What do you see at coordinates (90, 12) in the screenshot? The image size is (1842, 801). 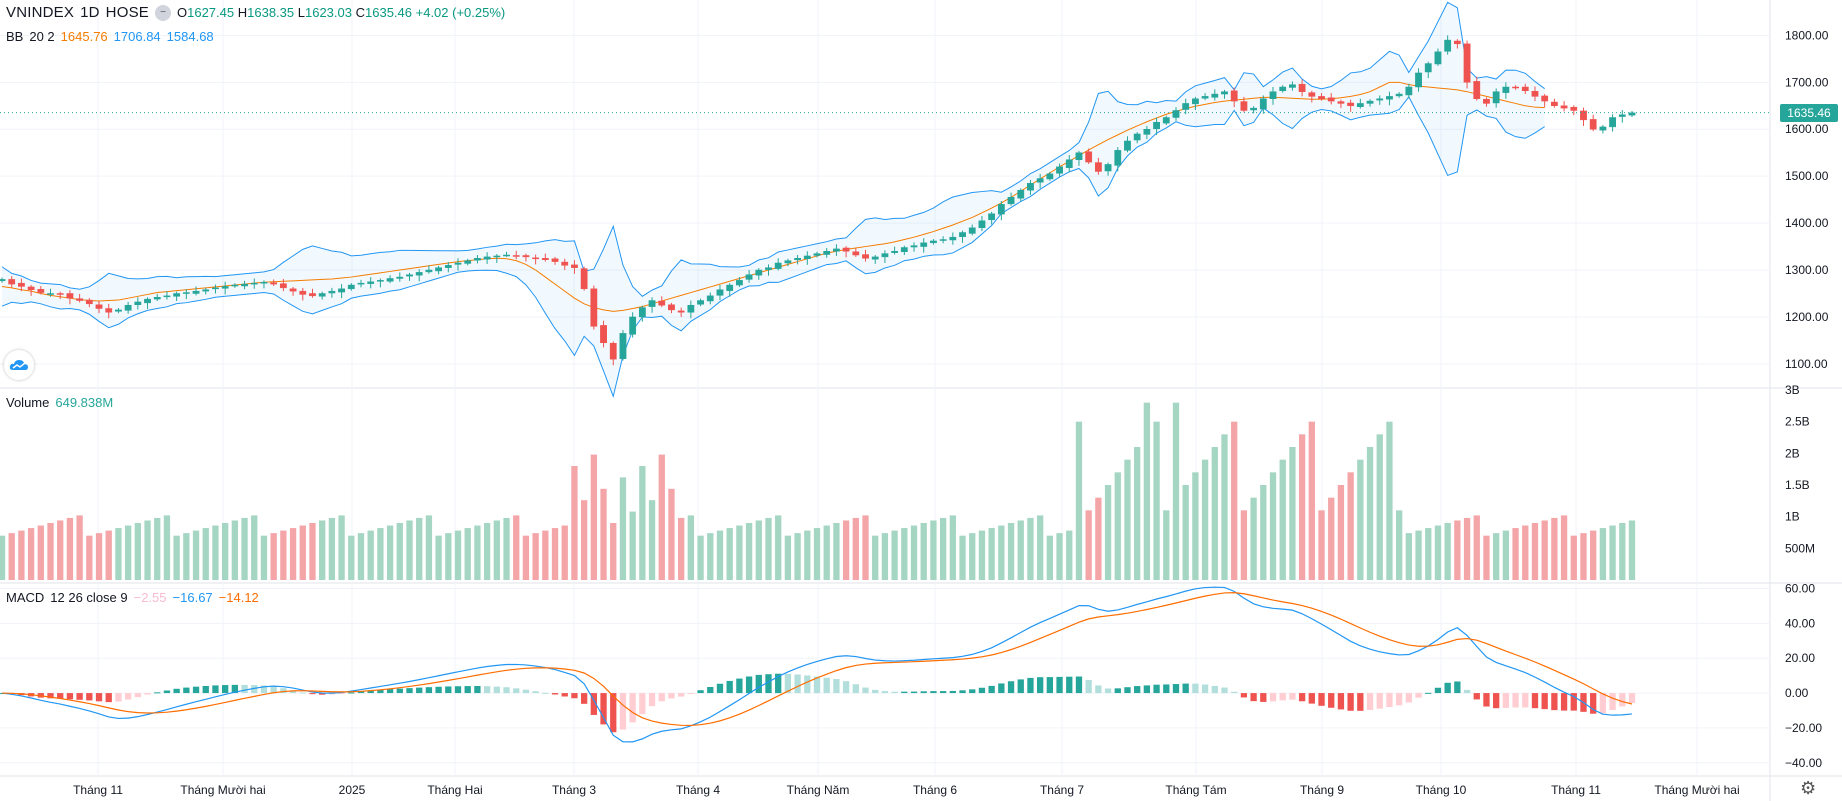 I see `interval-label: 1D` at bounding box center [90, 12].